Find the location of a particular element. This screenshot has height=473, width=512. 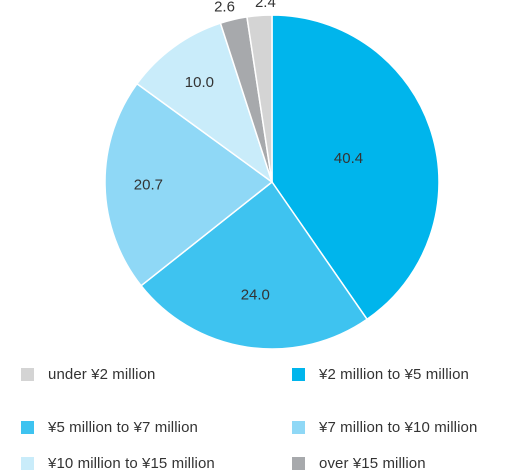

slice-value-label: 10.0 is located at coordinates (199, 82).